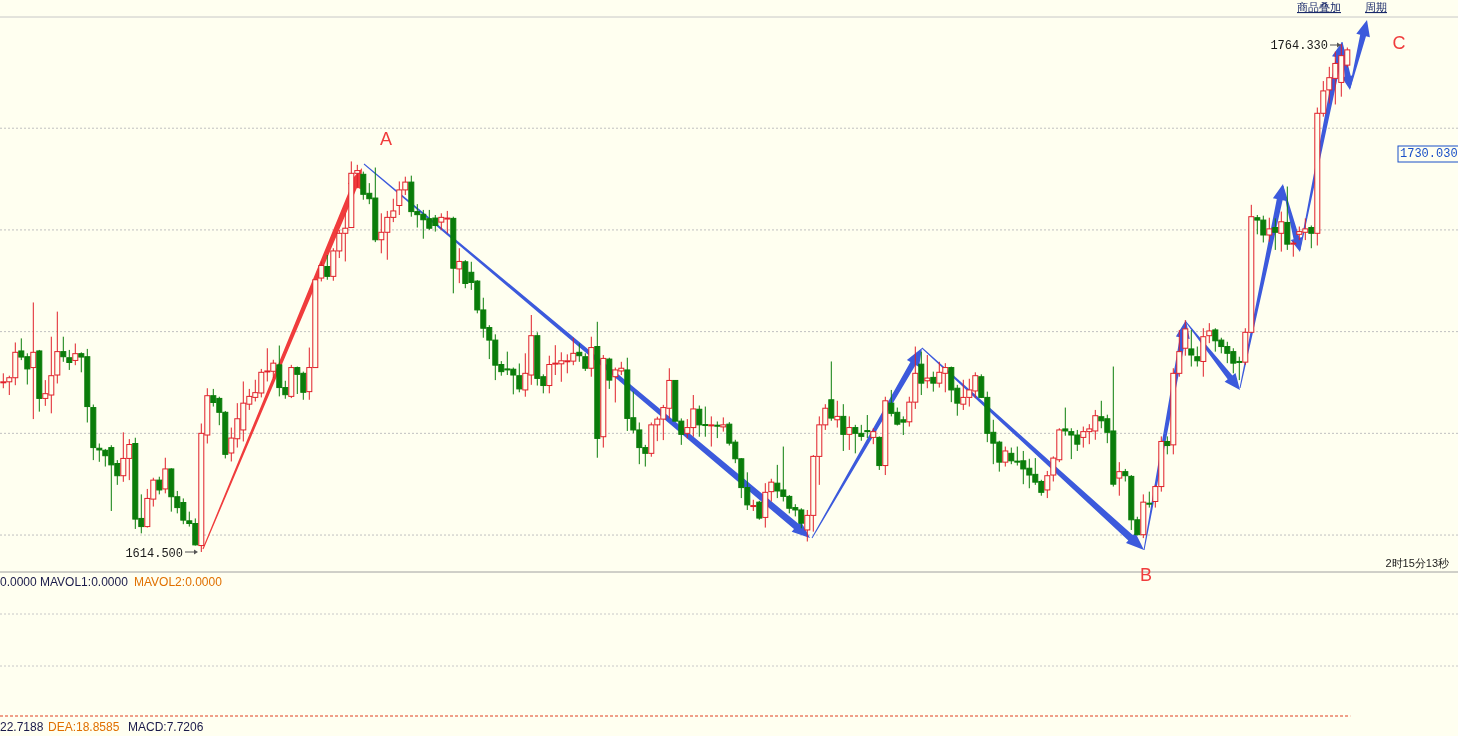  What do you see at coordinates (84, 582) in the screenshot?
I see `text: MAVOL1:0.0000` at bounding box center [84, 582].